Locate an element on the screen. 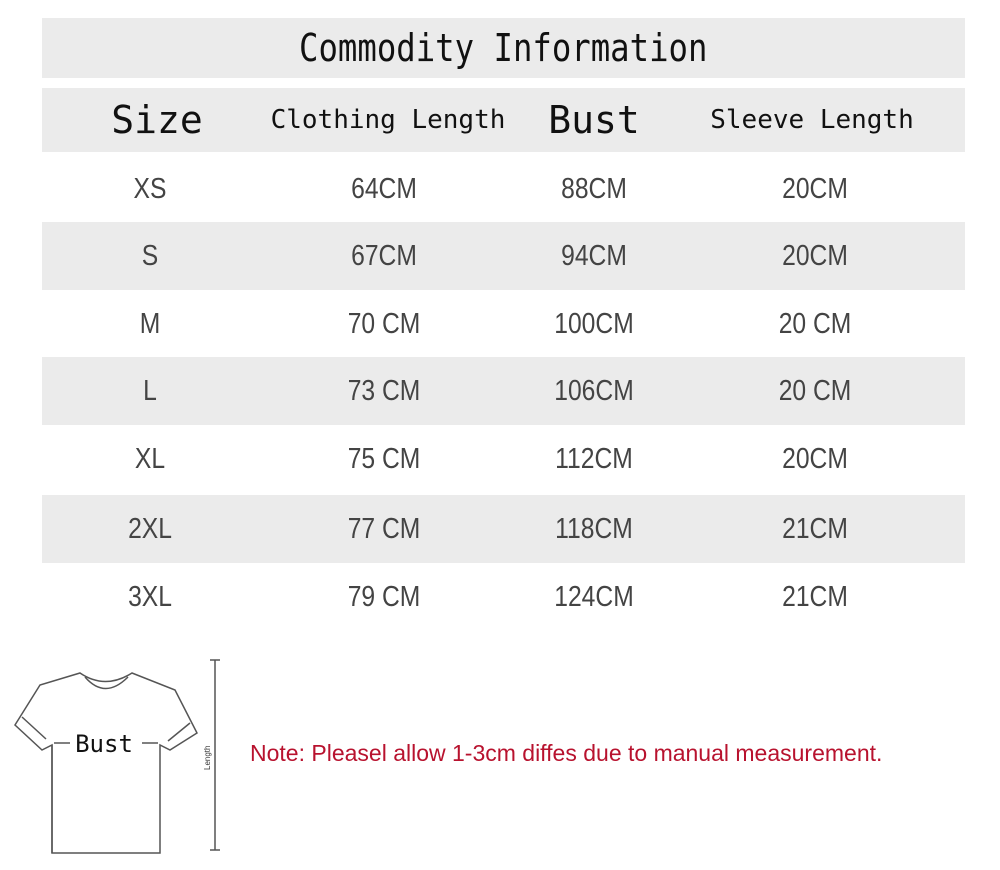 This screenshot has height=870, width=1000. tshirt-diagram: Bust Length is located at coordinates (117, 756).